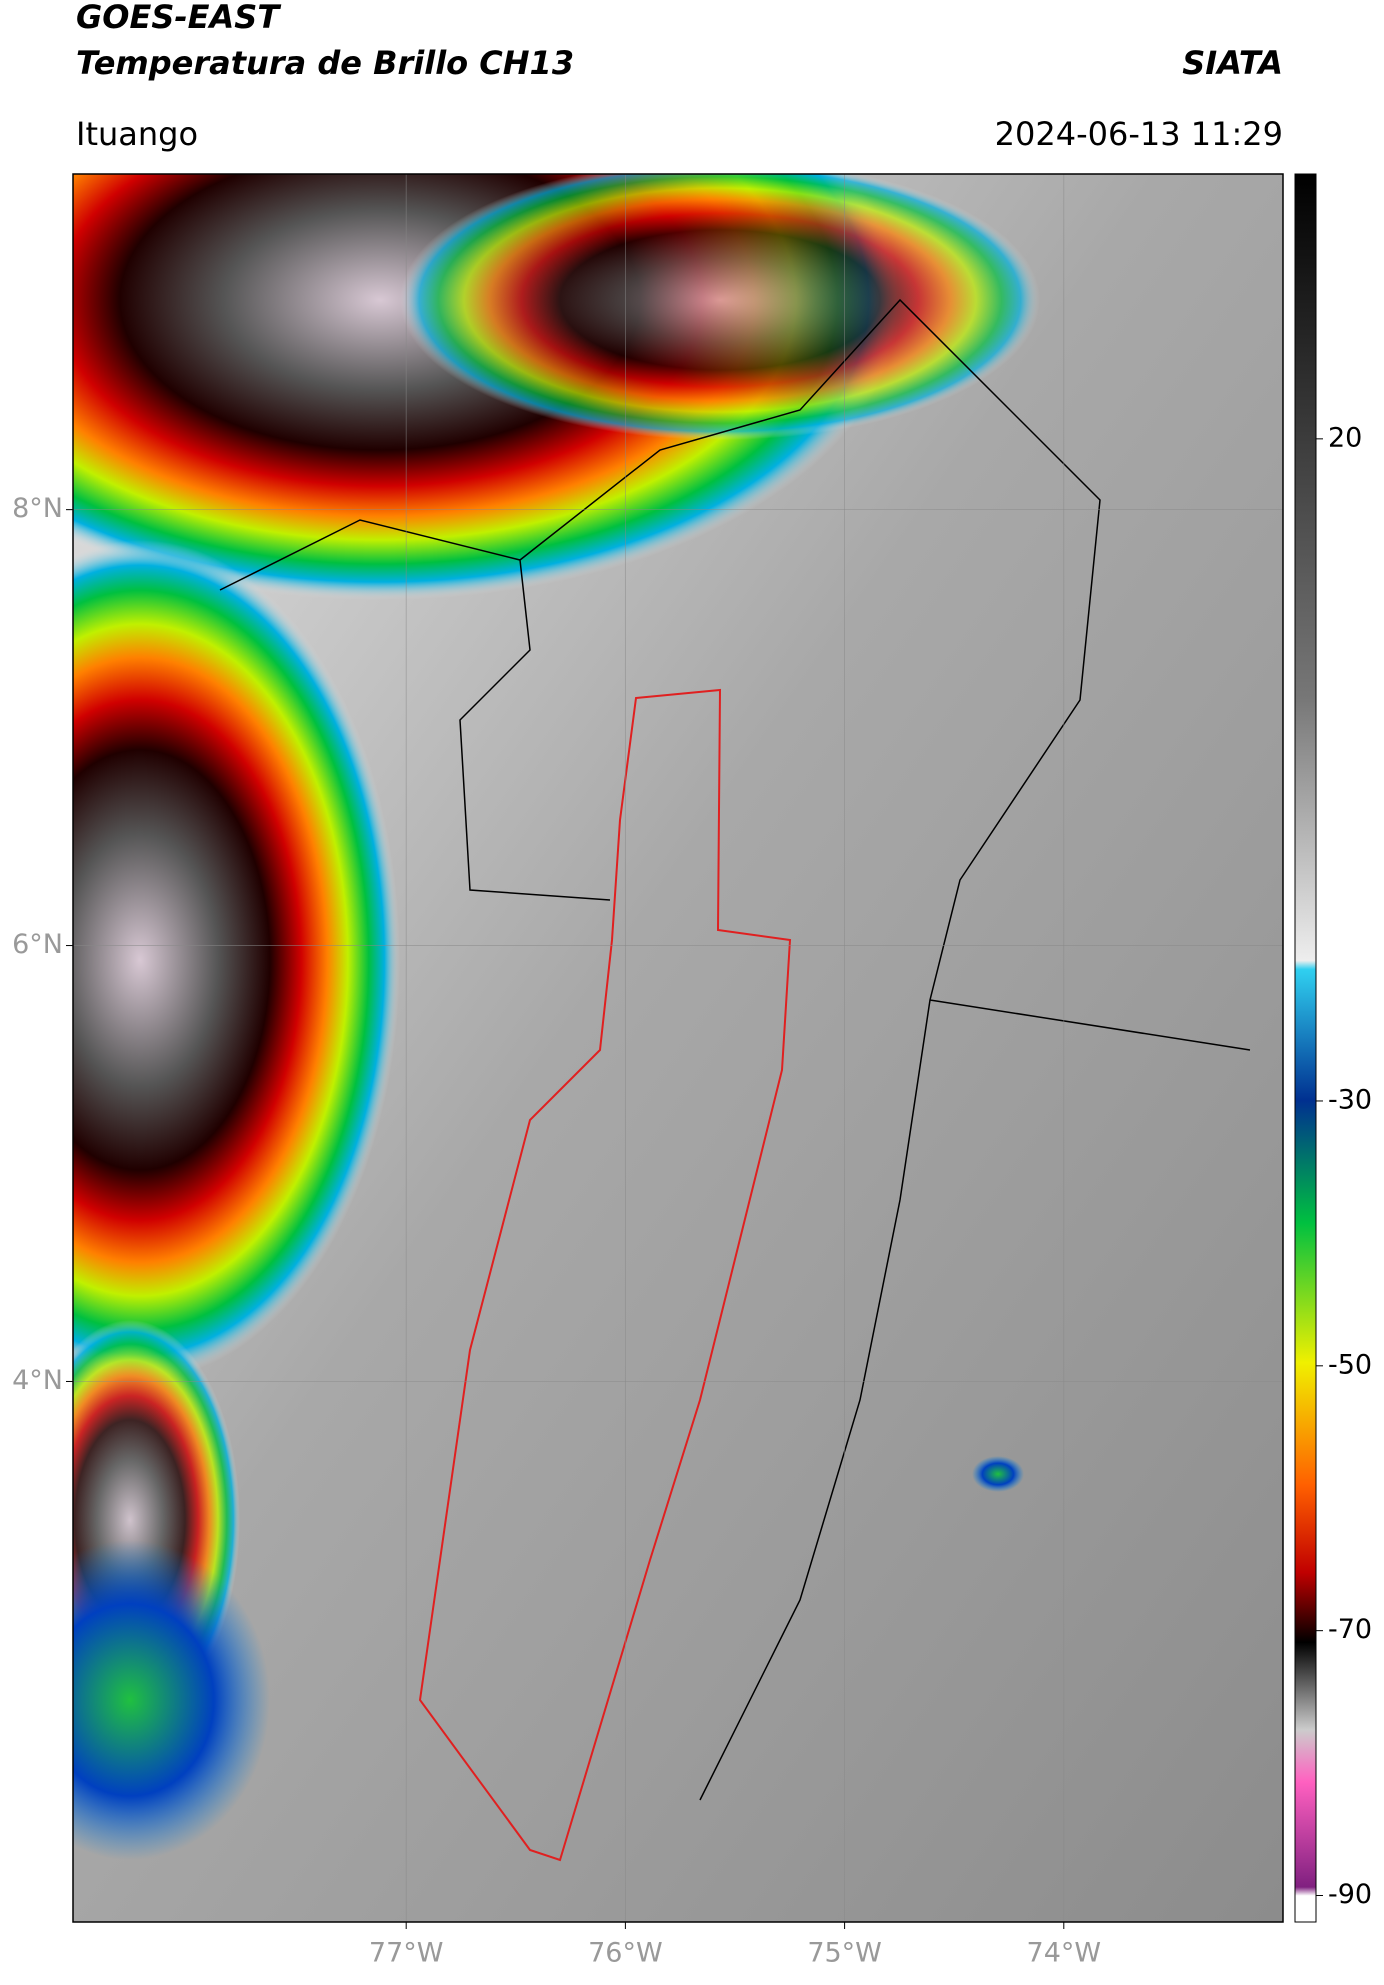 The height and width of the screenshot is (1985, 1384). I want to click on y-tick-label: 6°N, so click(37, 944).